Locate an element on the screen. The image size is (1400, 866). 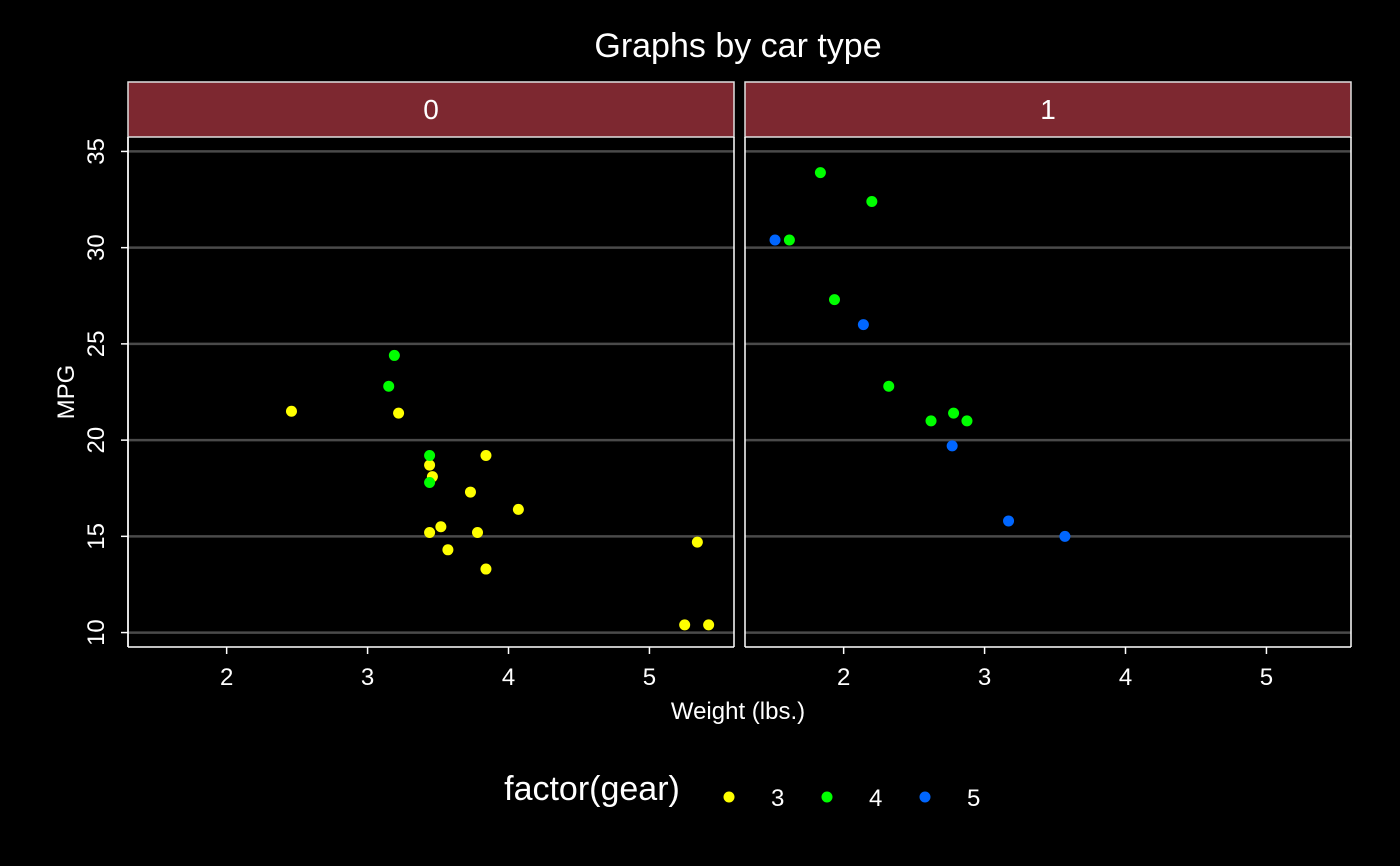
legend-label: 4 is located at coordinates (875, 798).